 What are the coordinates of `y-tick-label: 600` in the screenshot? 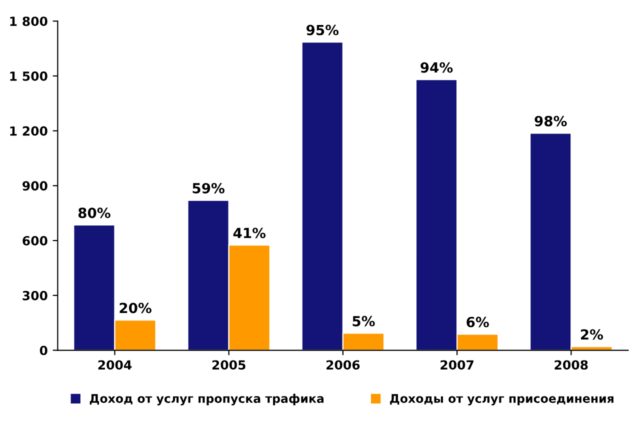 It's located at (35, 241).